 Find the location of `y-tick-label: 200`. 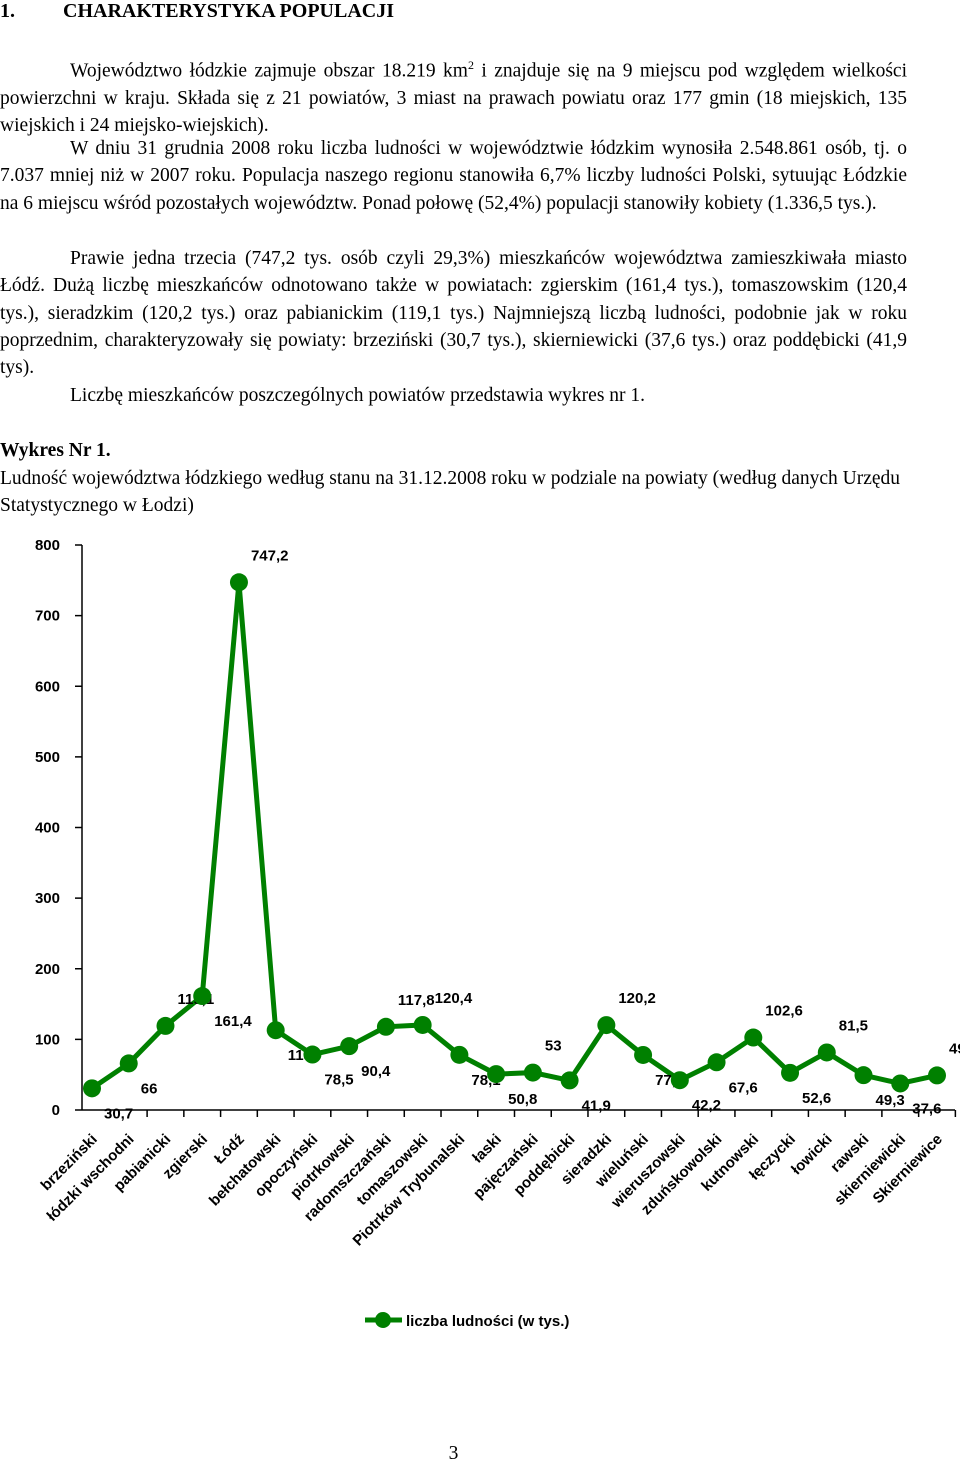

y-tick-label: 200 is located at coordinates (47, 969).